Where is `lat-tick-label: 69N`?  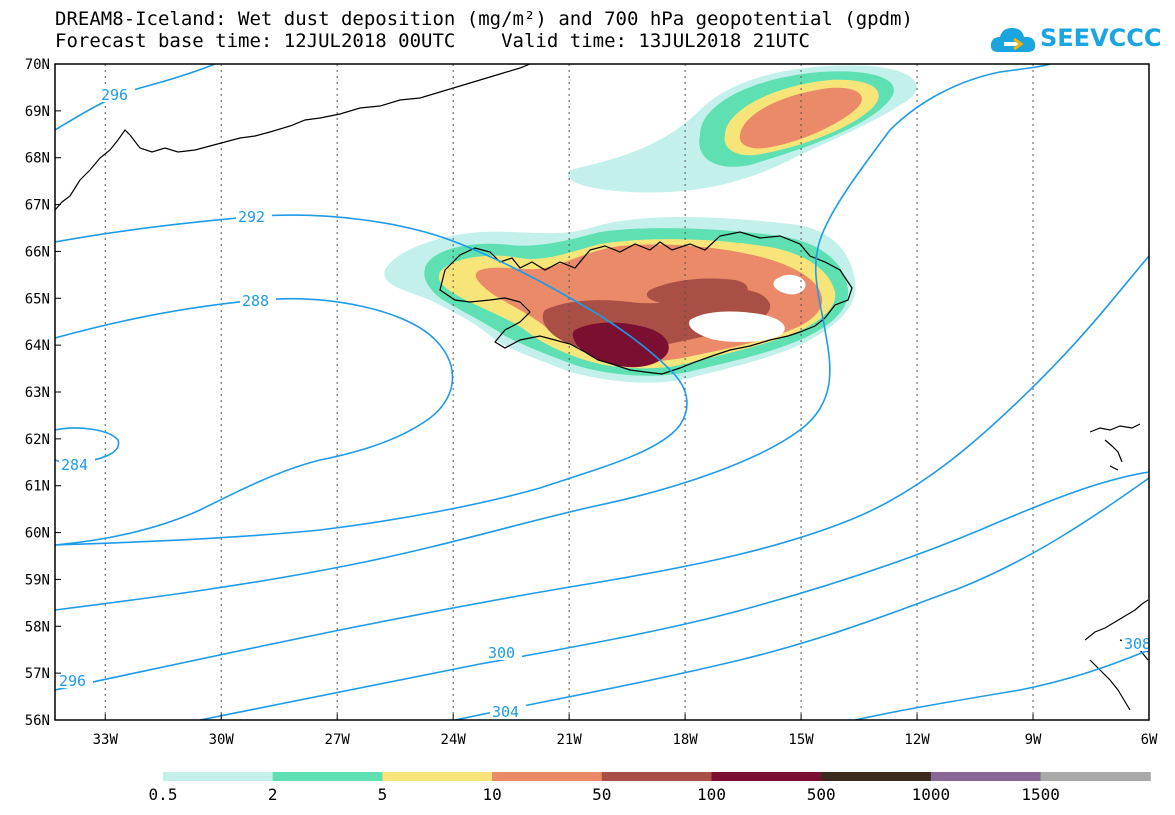
lat-tick-label: 69N is located at coordinates (37, 112).